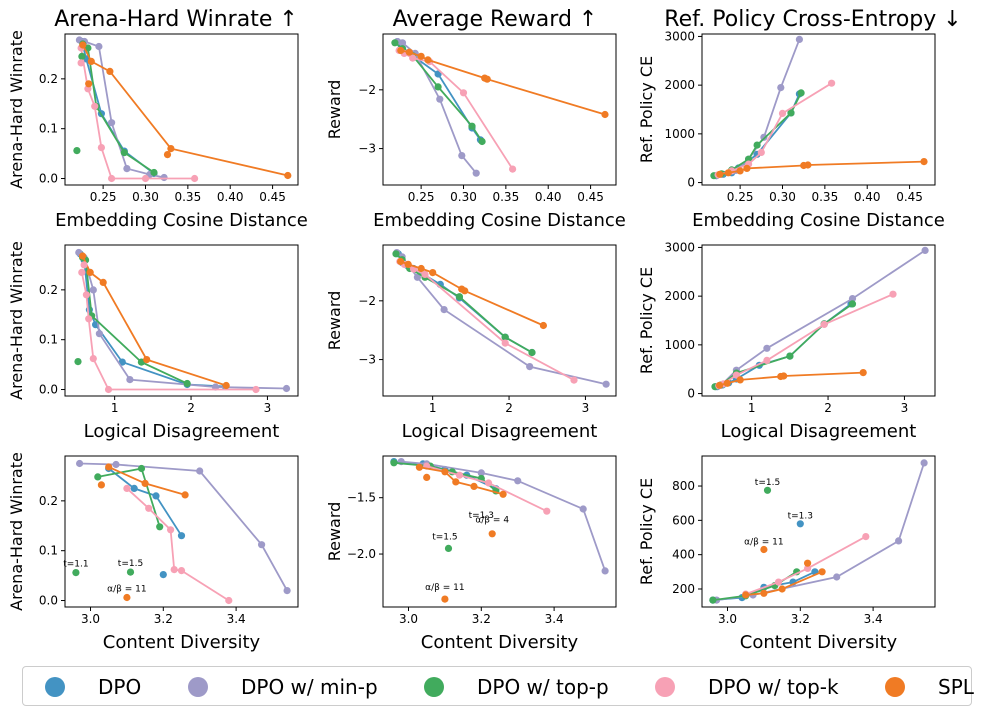 The height and width of the screenshot is (713, 986). I want to click on legend-marker-min-p, so click(198, 687).